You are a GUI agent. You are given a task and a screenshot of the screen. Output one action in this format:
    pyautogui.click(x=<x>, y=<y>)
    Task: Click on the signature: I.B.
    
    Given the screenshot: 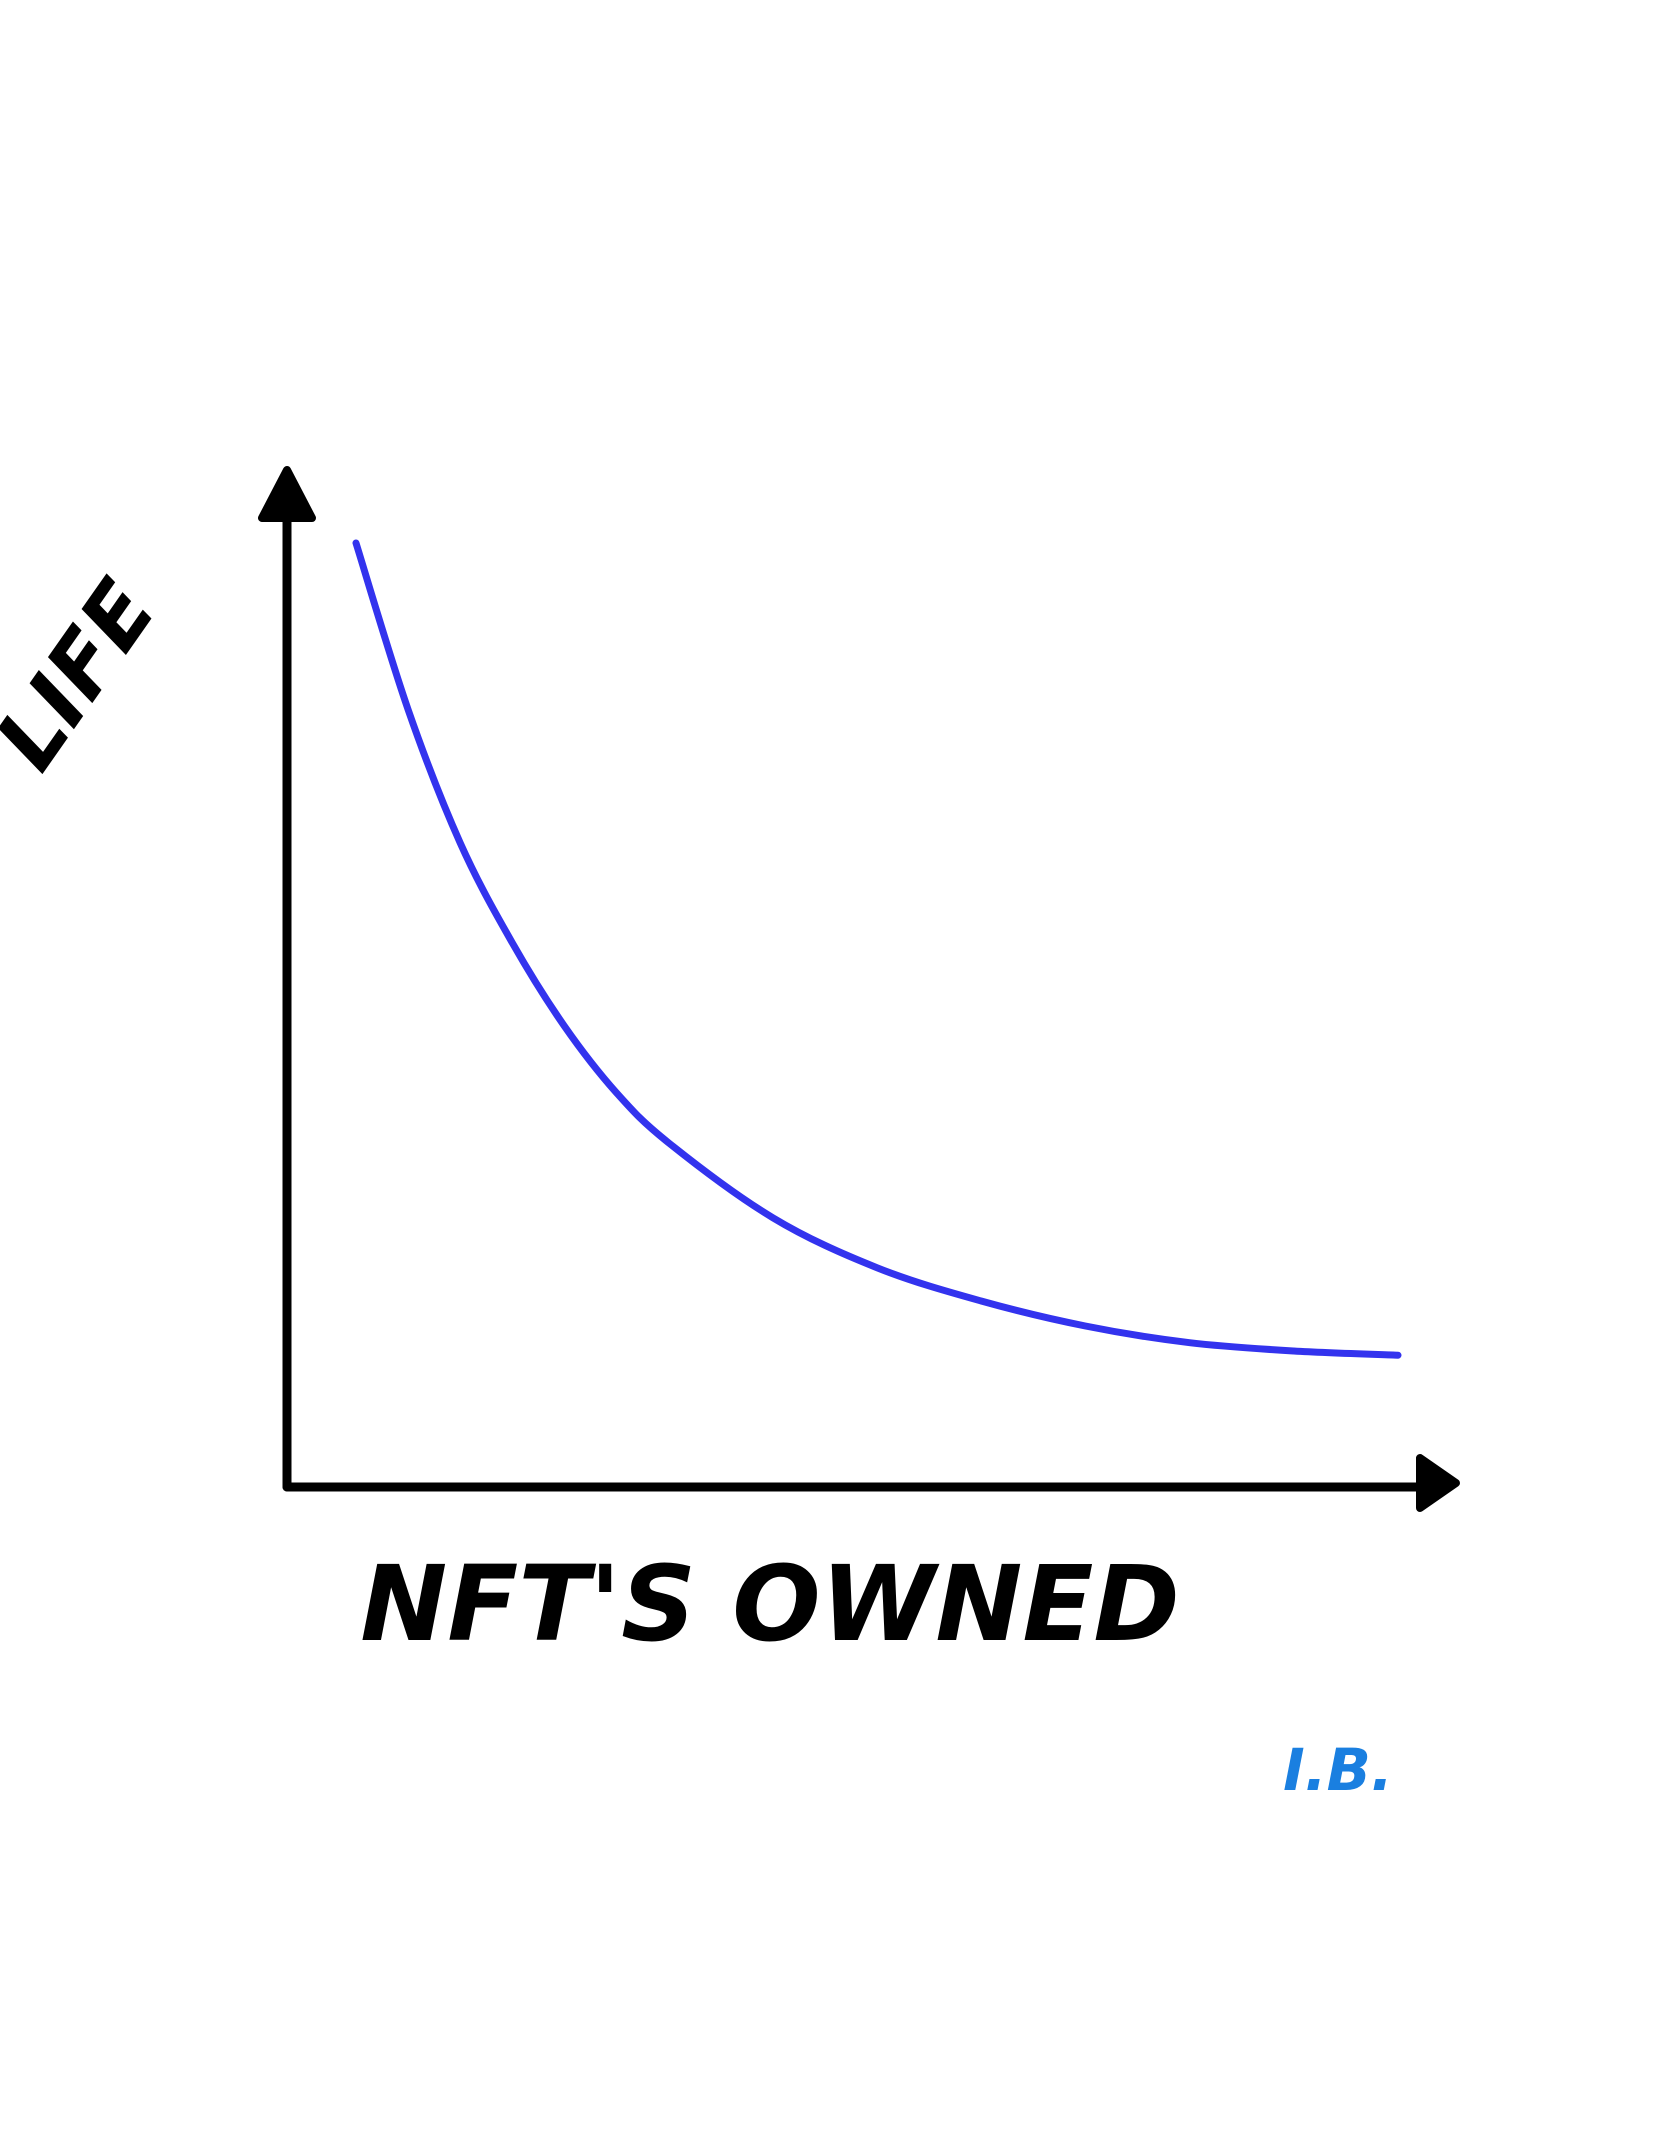 What is the action you would take?
    pyautogui.click(x=1338, y=1770)
    